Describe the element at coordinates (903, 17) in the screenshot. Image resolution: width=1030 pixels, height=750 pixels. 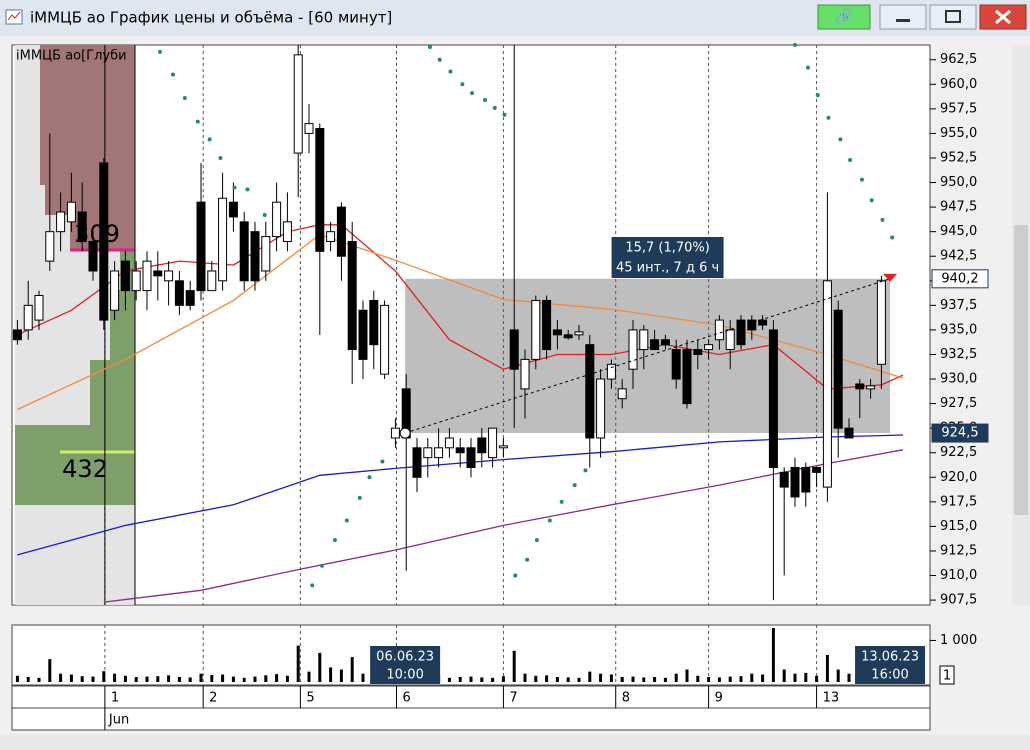
I see `minimize-button` at that location.